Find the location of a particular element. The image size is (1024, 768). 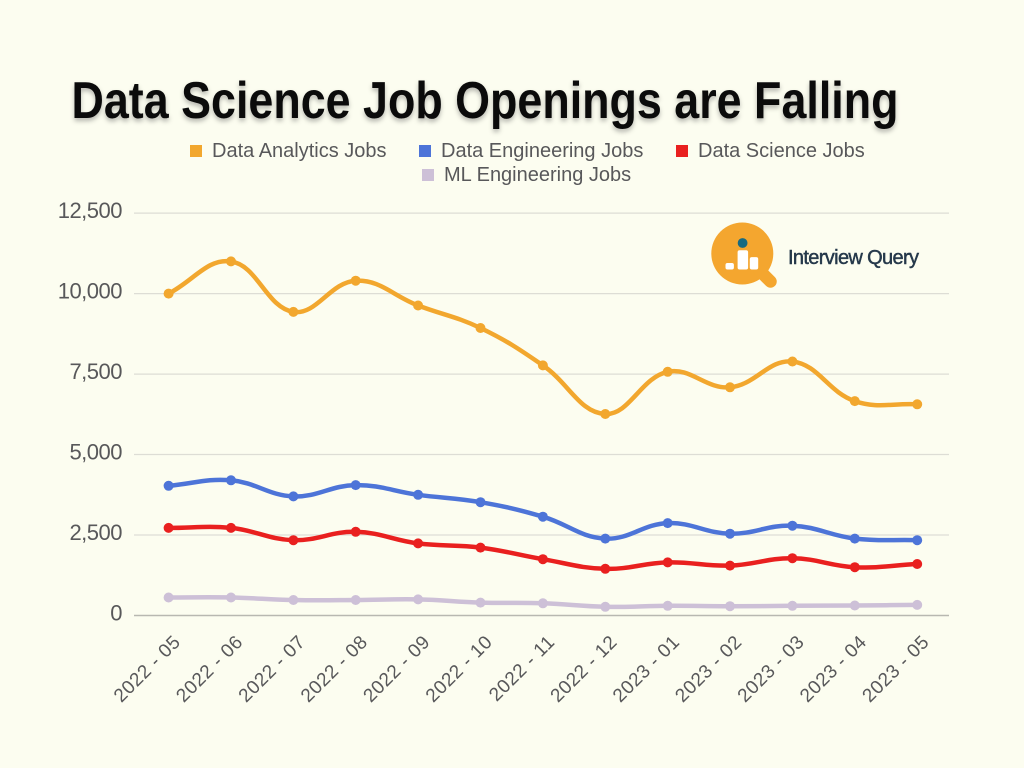

svg-text: 7,500 is located at coordinates (95, 371).